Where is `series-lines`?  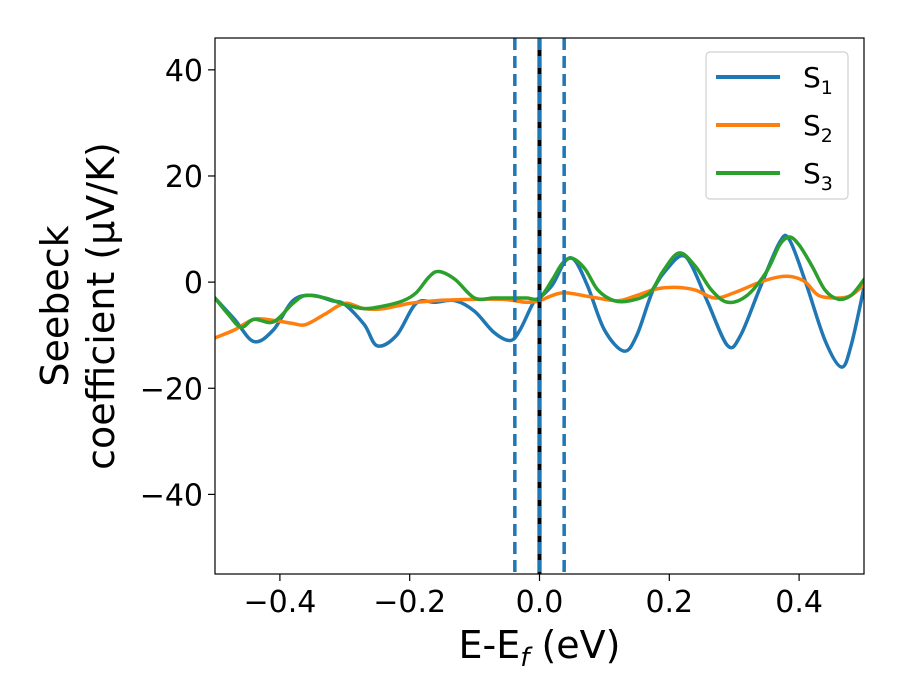 series-lines is located at coordinates (539, 301).